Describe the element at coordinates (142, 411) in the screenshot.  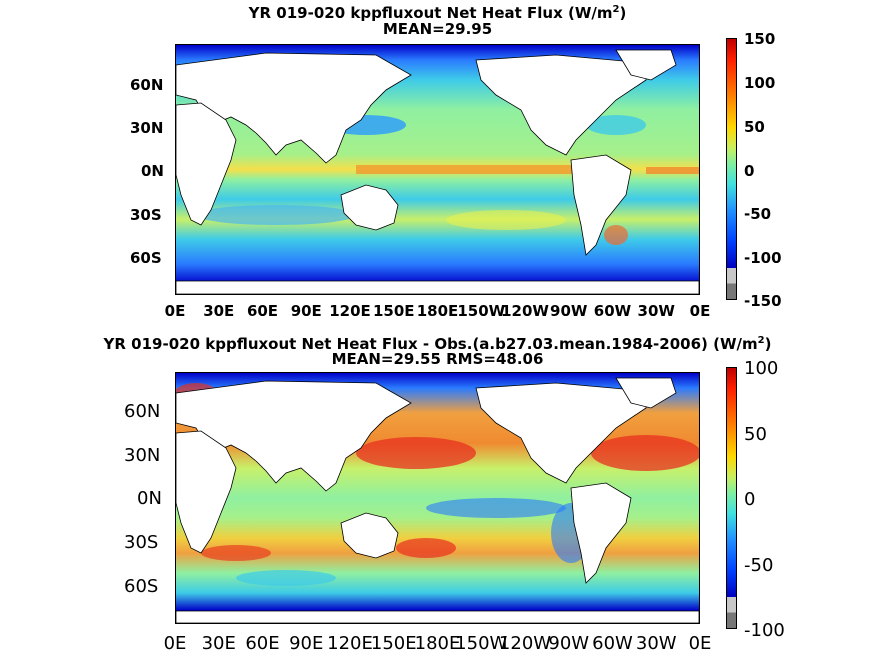
I see `panel2-lat-tick: 60N` at that location.